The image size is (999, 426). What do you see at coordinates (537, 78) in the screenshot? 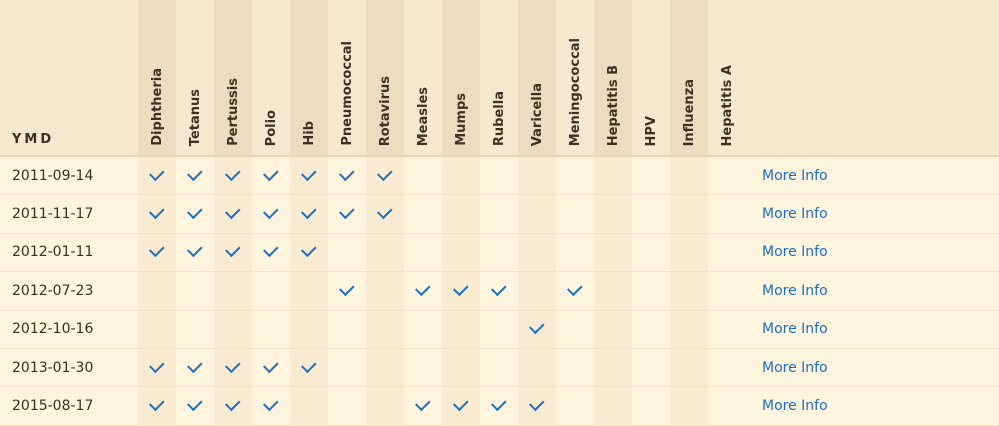
I see `vaccine-column-header: Varicella` at bounding box center [537, 78].